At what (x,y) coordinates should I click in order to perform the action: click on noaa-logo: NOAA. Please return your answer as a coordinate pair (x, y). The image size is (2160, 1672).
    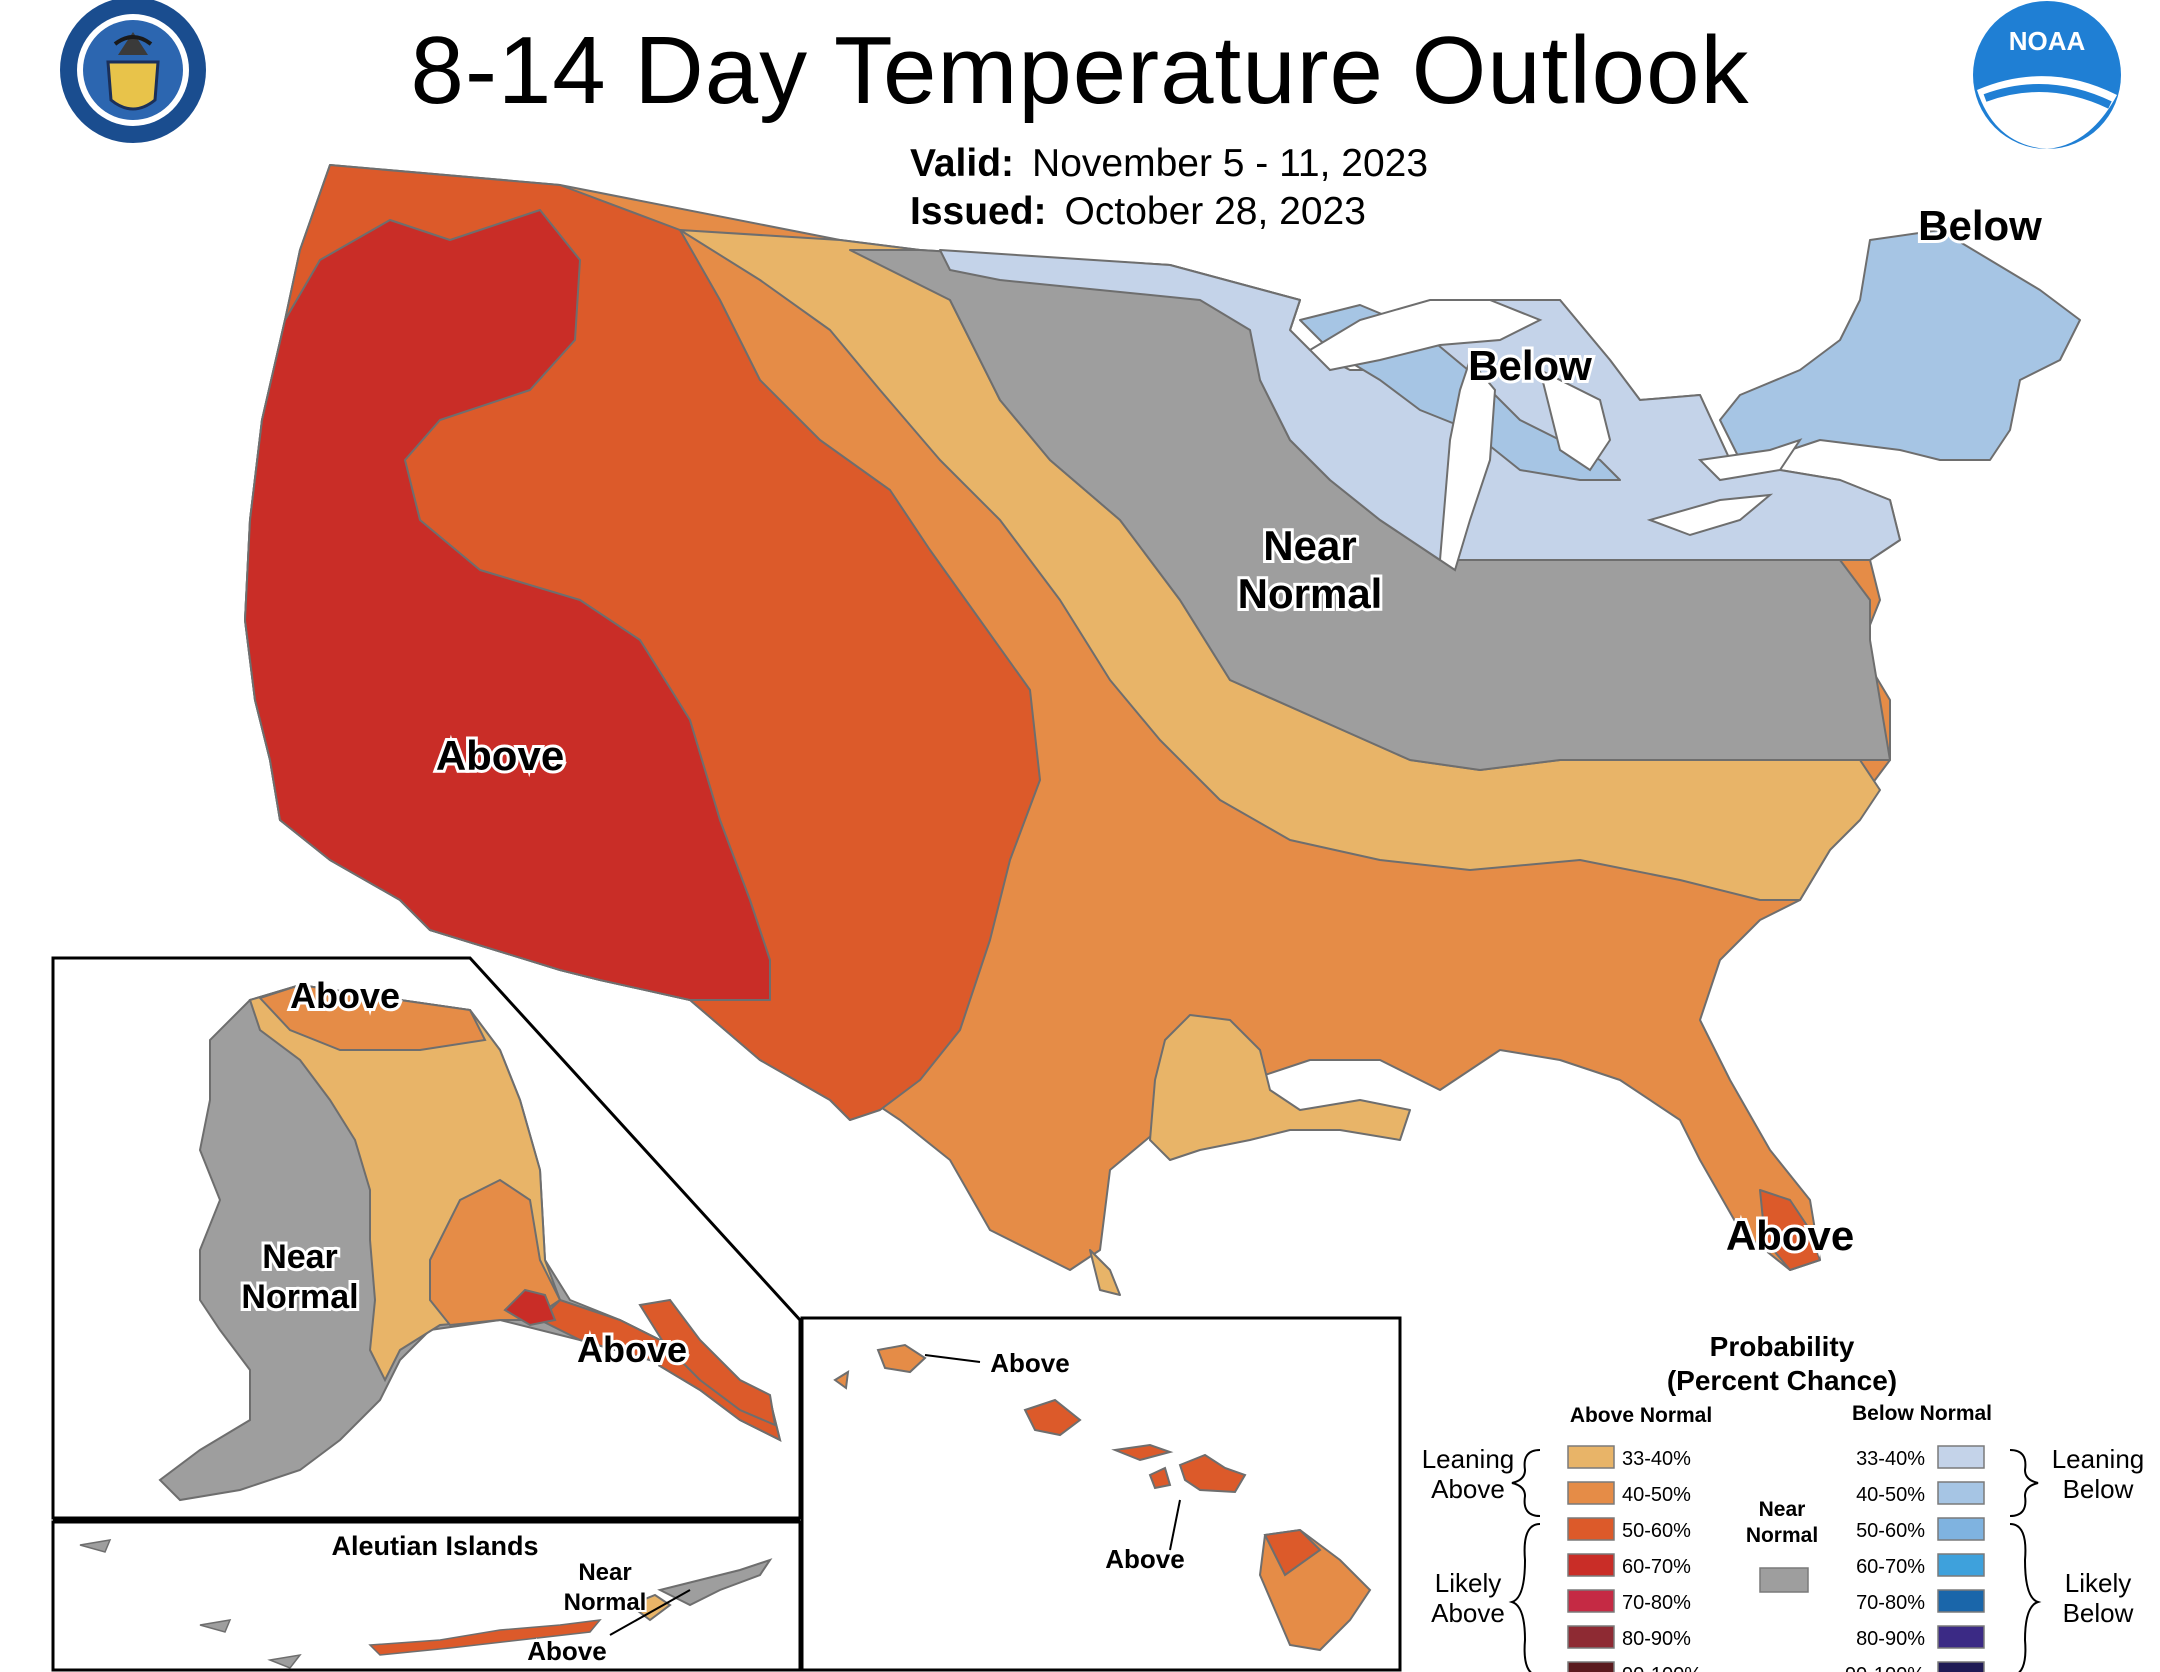
    Looking at the image, I should click on (2047, 75).